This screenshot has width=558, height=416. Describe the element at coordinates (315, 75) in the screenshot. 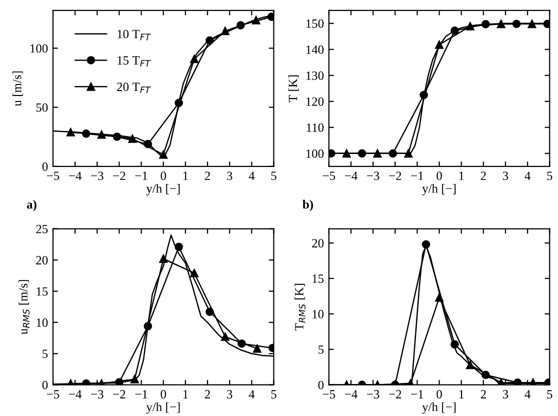

I see `y-tick-label: 130` at that location.